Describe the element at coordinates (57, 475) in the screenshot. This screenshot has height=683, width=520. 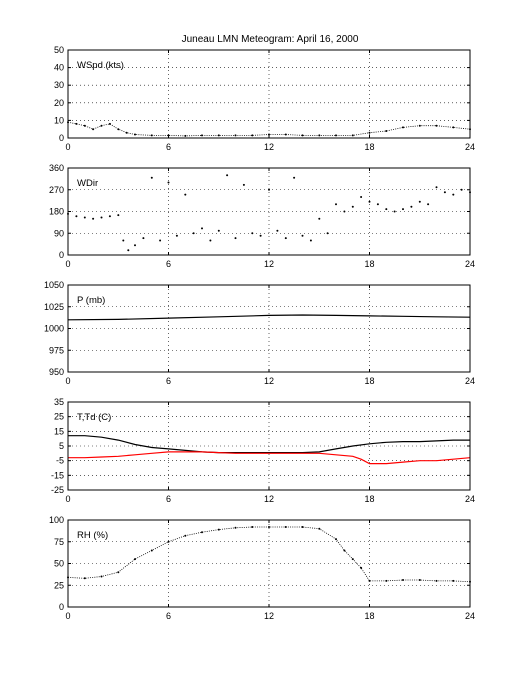
I see `y-tick-label: -15` at that location.